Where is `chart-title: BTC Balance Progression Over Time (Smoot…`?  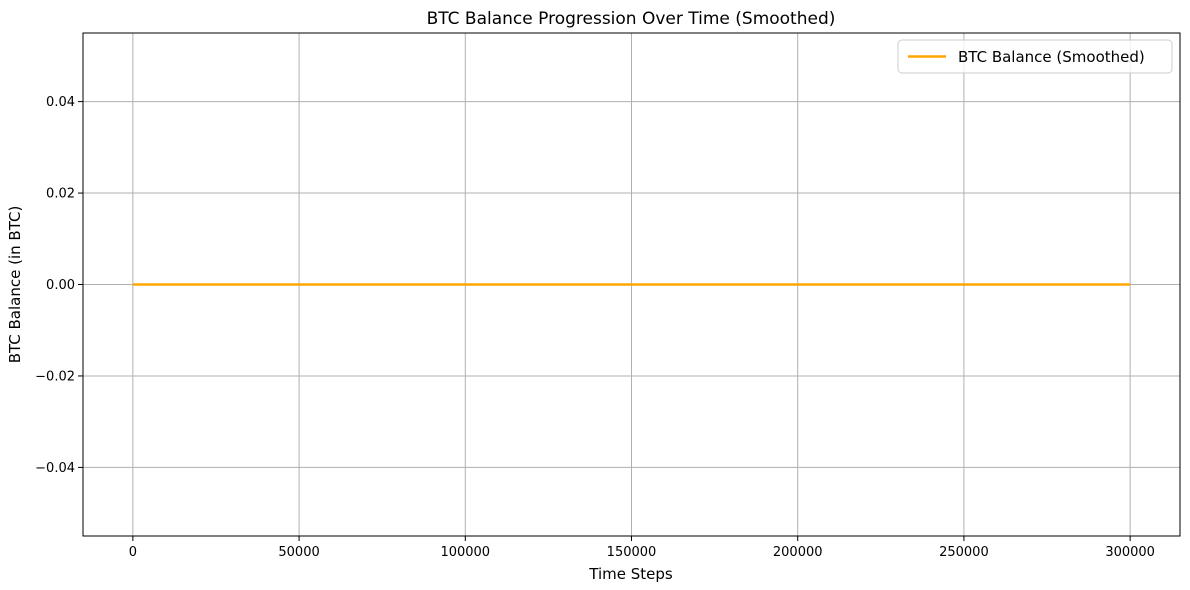 chart-title: BTC Balance Progression Over Time (Smoot… is located at coordinates (631, 19).